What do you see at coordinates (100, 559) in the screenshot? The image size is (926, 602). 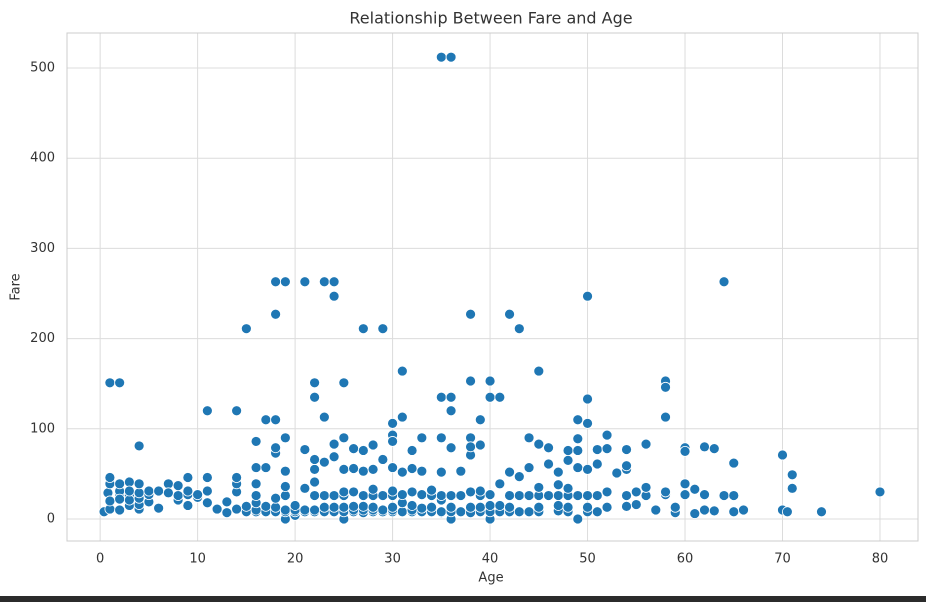 I see `x-tick-label: 0` at bounding box center [100, 559].